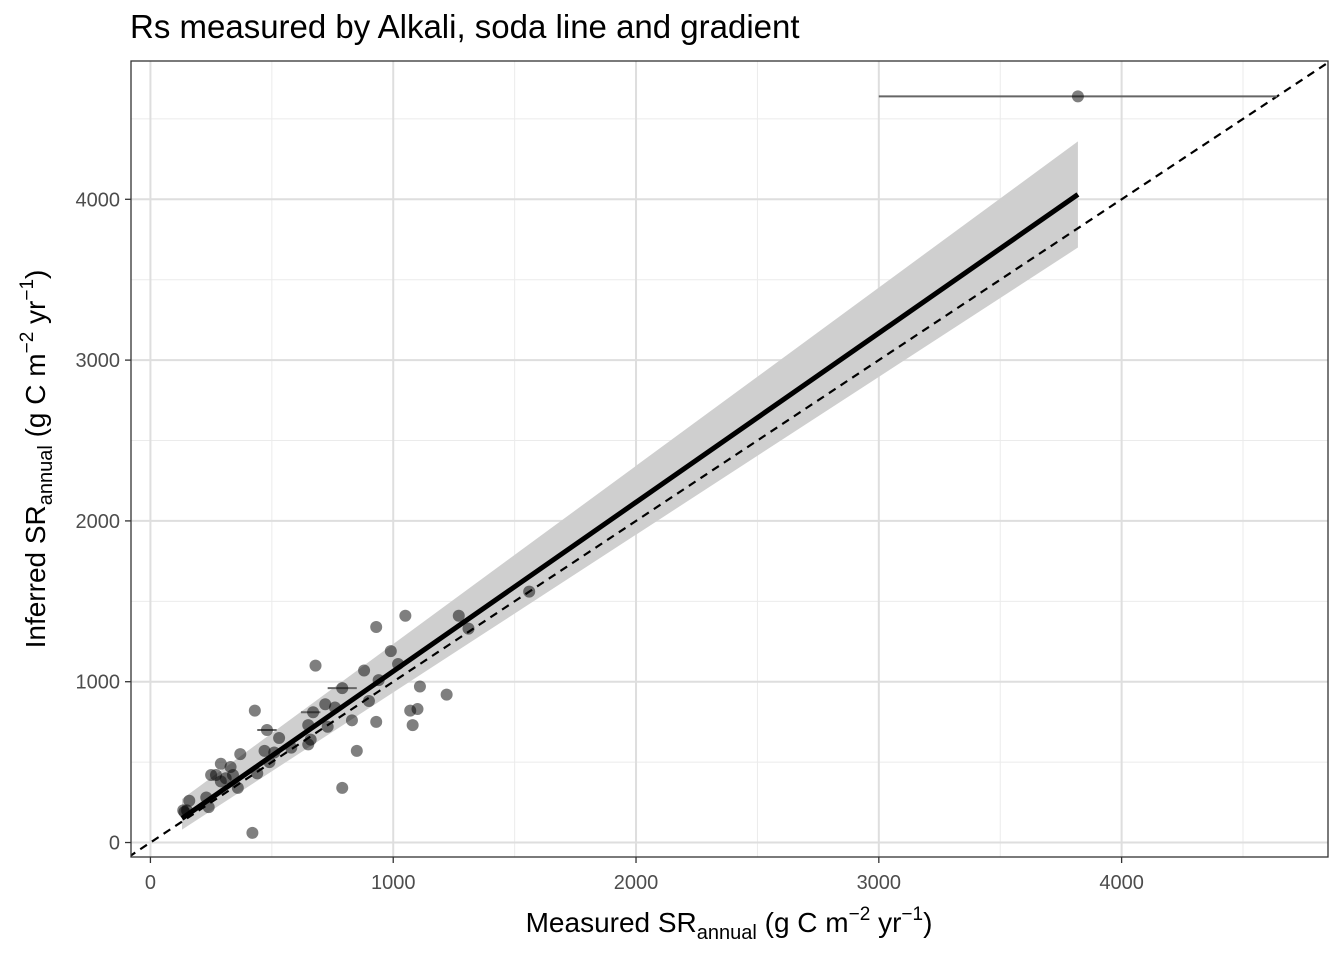 This screenshot has width=1344, height=960. I want to click on y-tick-label: 1000, so click(98, 683).